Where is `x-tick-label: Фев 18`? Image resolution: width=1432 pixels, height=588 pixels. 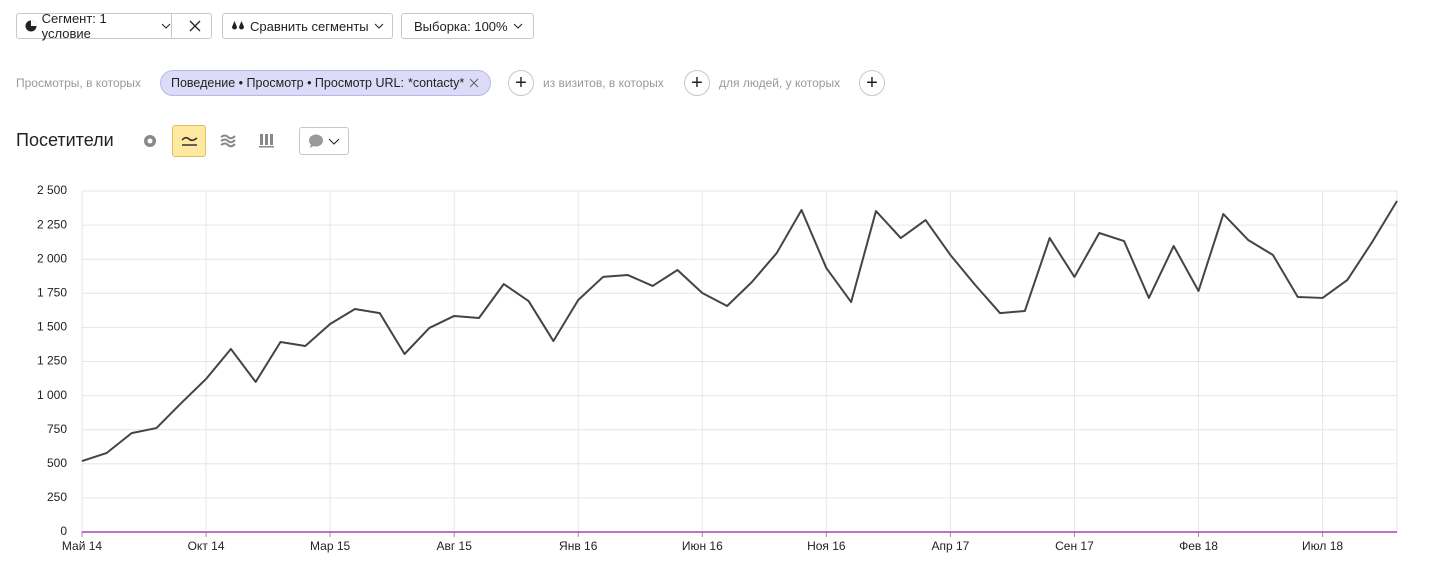
x-tick-label: Фев 18 is located at coordinates (1198, 546).